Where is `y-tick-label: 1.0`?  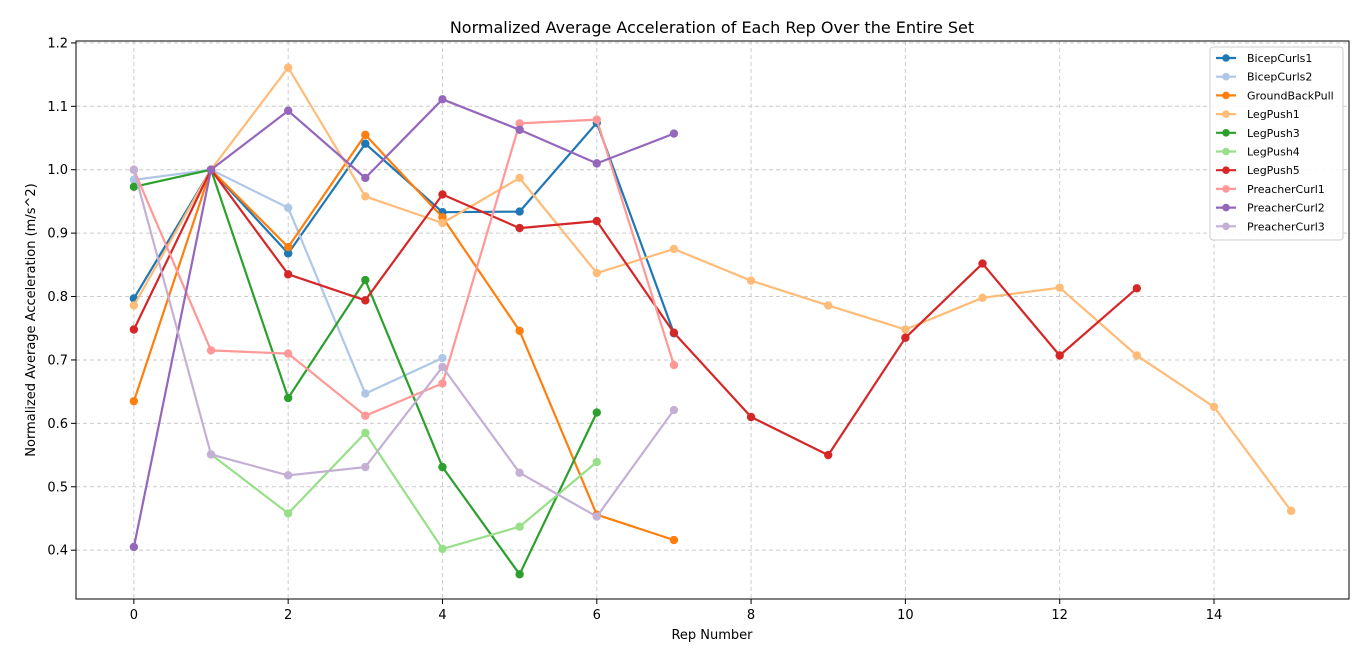
y-tick-label: 1.0 is located at coordinates (57, 170).